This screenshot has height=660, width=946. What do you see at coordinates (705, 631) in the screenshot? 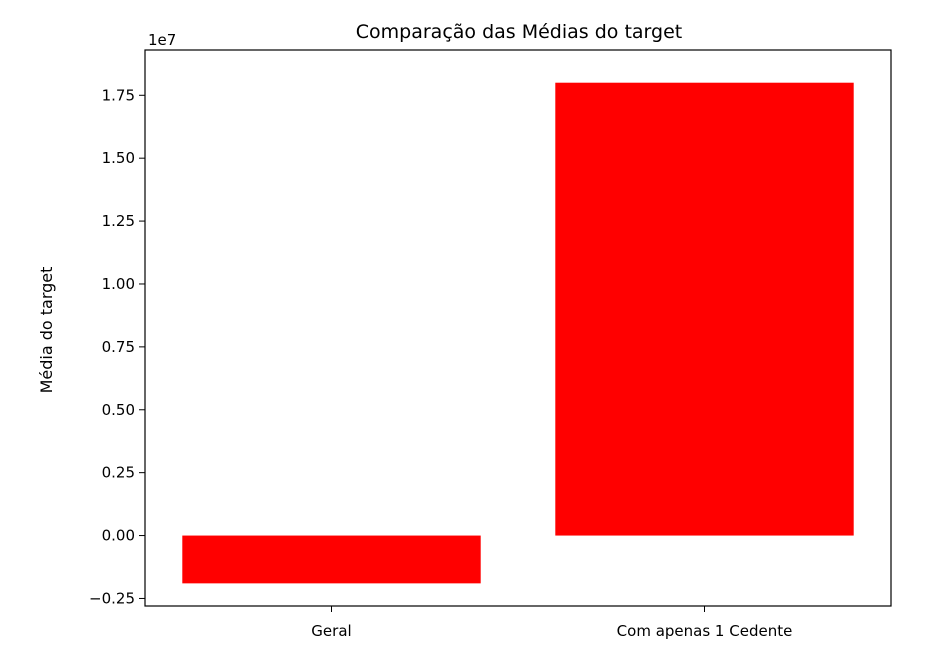
I see `x-tick-label: Com apenas 1 Cedente` at bounding box center [705, 631].